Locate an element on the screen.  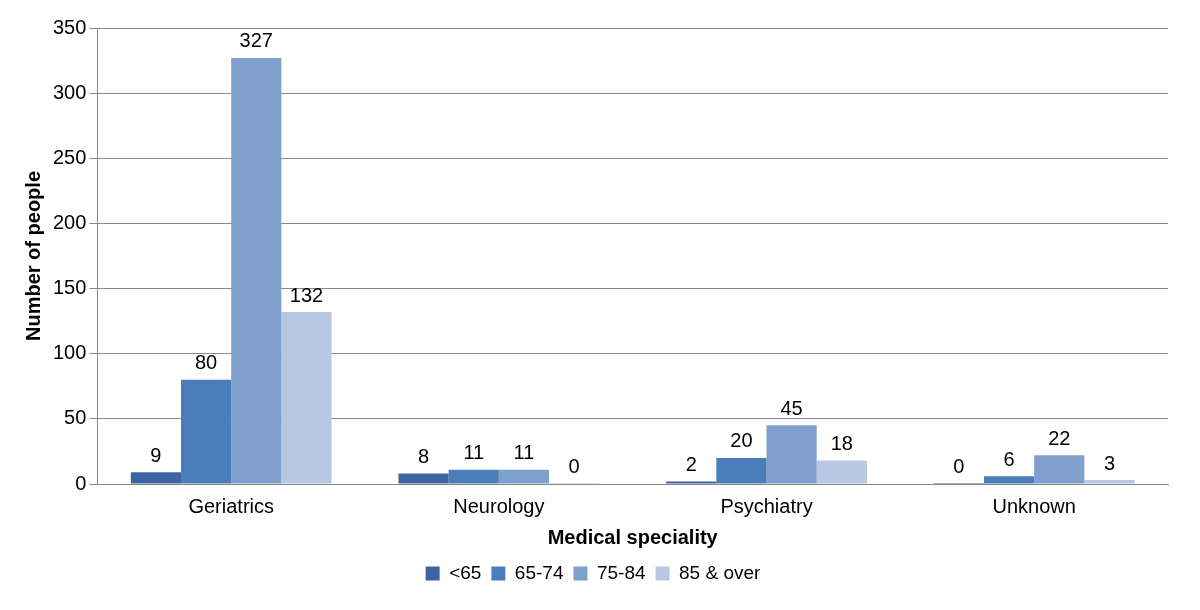
x-tick-label: Unknown is located at coordinates (1034, 505).